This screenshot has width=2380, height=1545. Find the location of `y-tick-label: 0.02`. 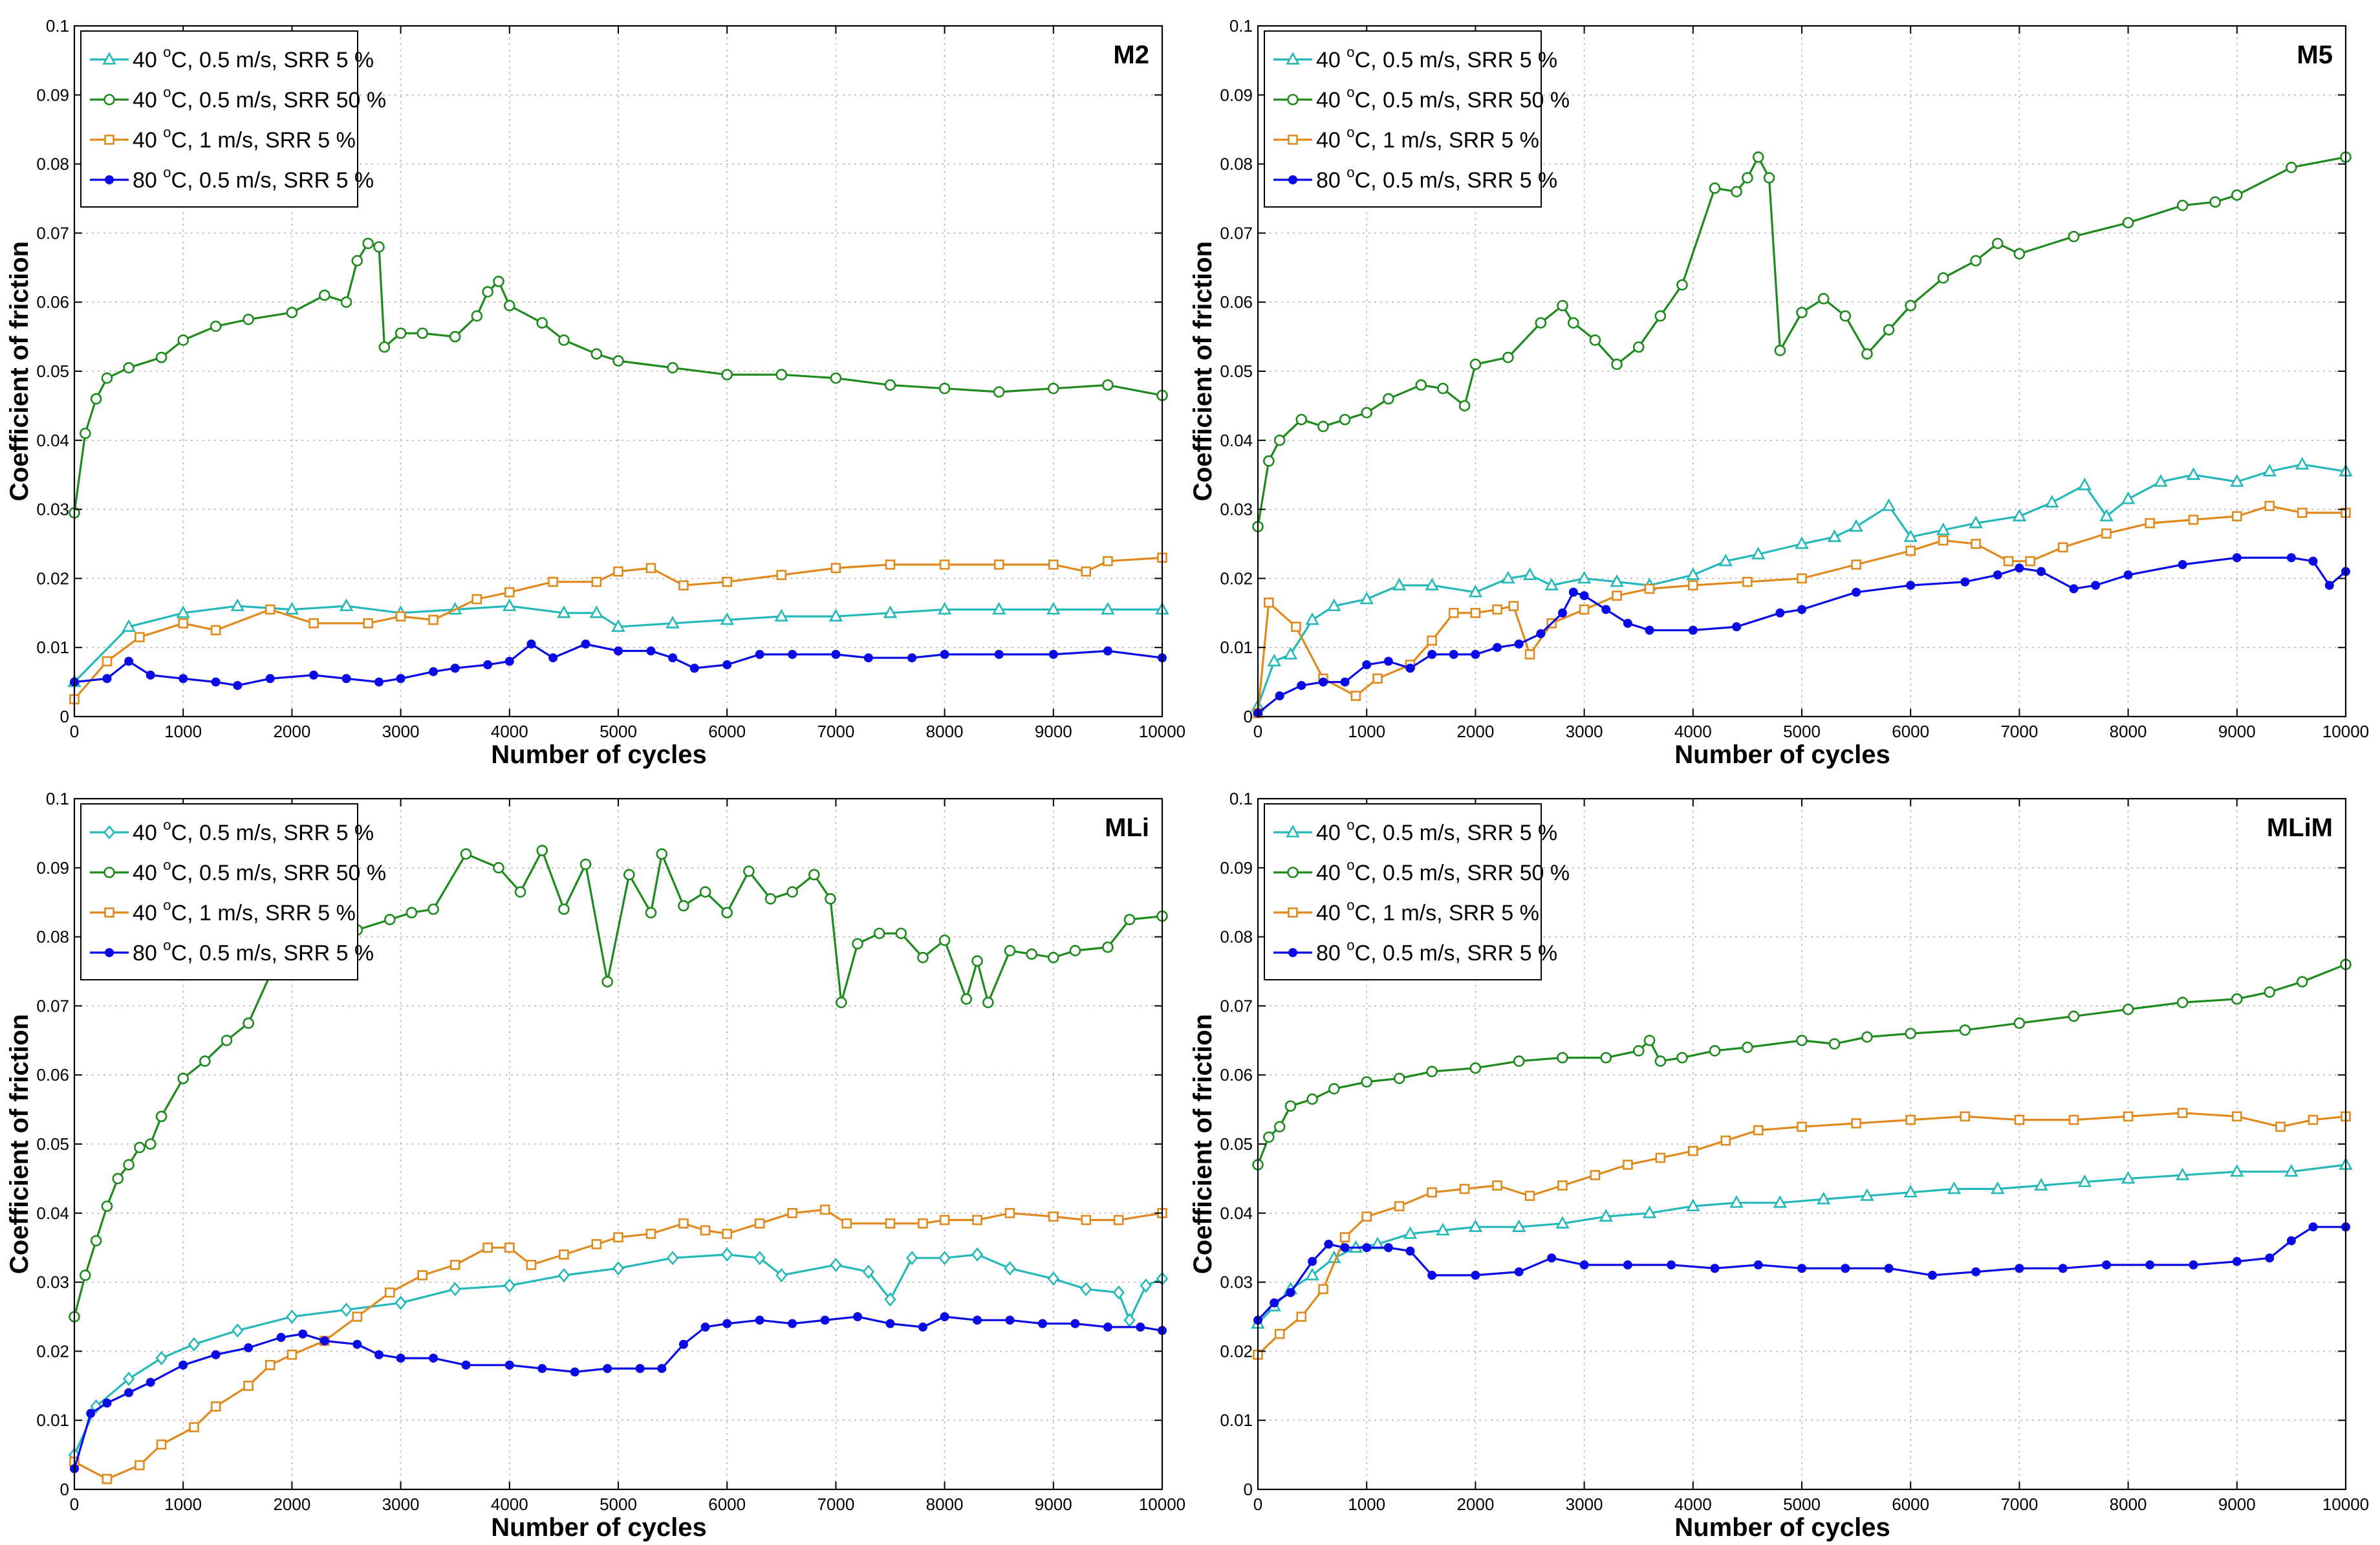

y-tick-label: 0.02 is located at coordinates (1236, 578).